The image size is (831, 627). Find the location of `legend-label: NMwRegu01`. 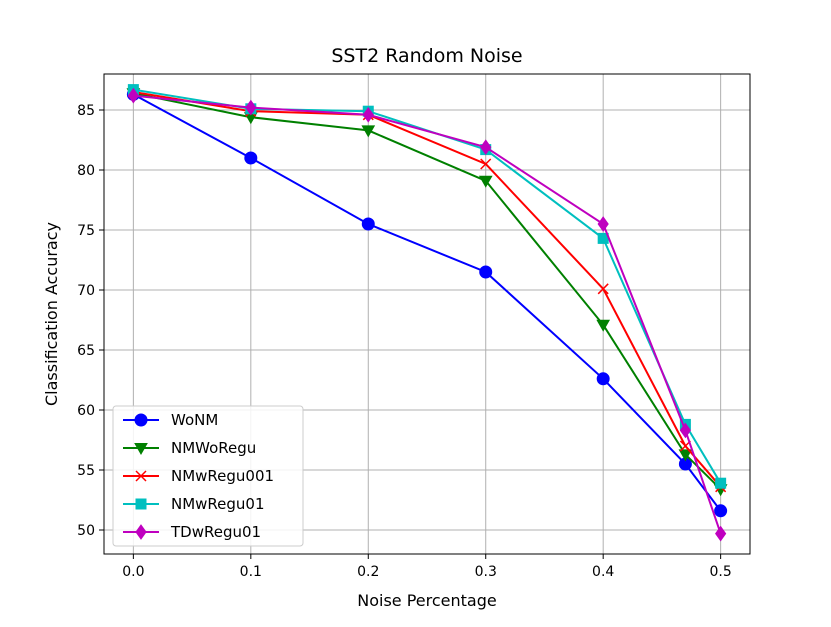

legend-label: NMwRegu01 is located at coordinates (218, 504).